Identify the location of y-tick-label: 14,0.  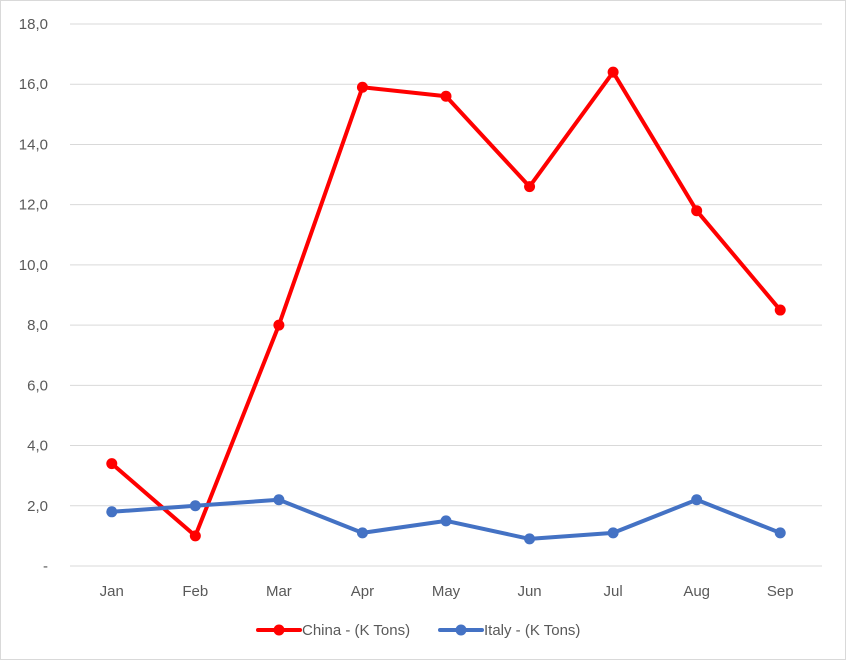
(33, 144).